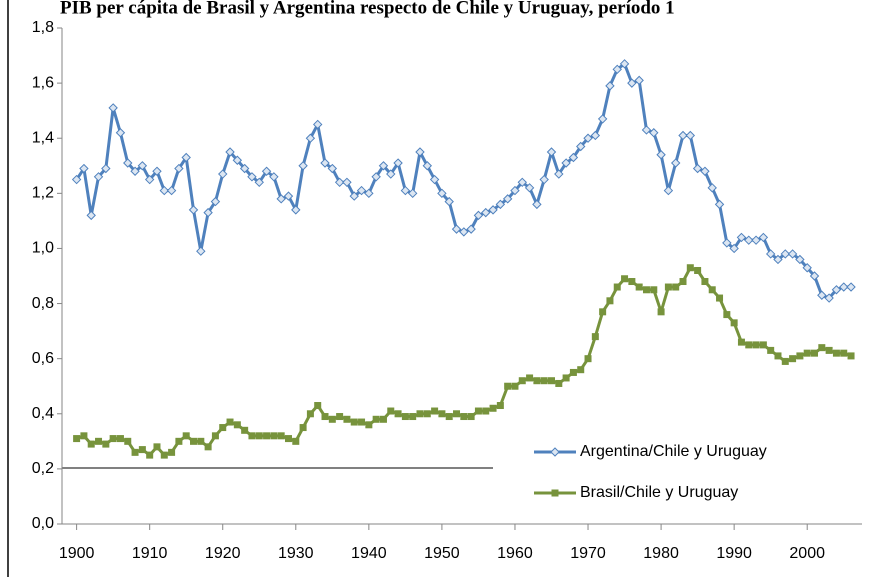  I want to click on x-tick-label: 1900, so click(77, 553).